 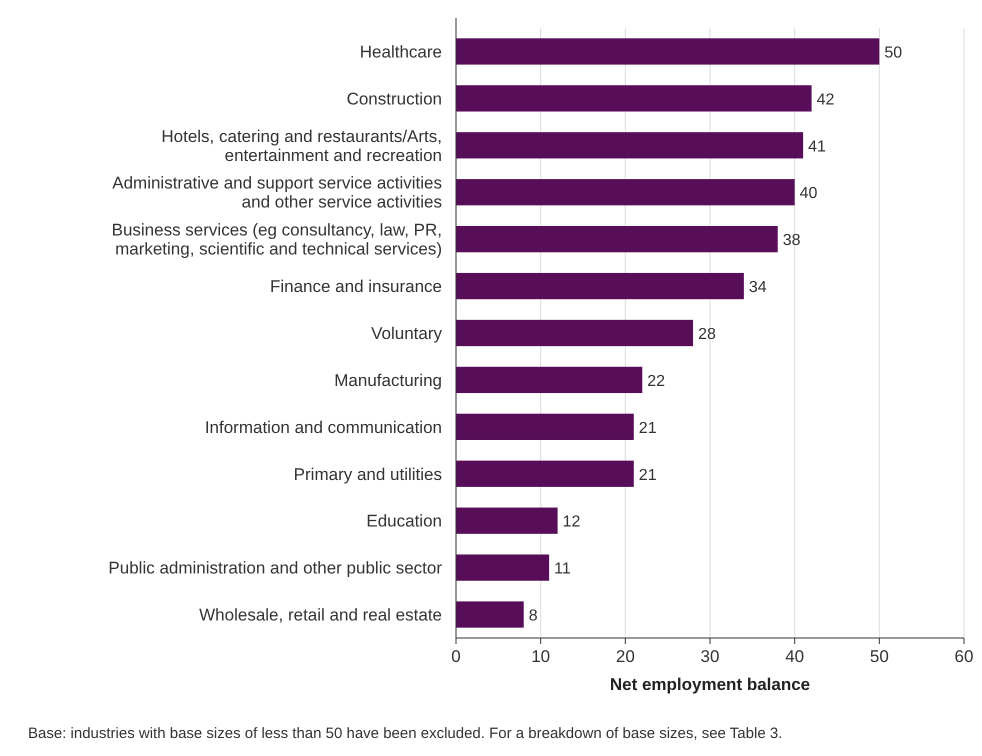 I want to click on x-tick-label: 30, so click(x=710, y=656).